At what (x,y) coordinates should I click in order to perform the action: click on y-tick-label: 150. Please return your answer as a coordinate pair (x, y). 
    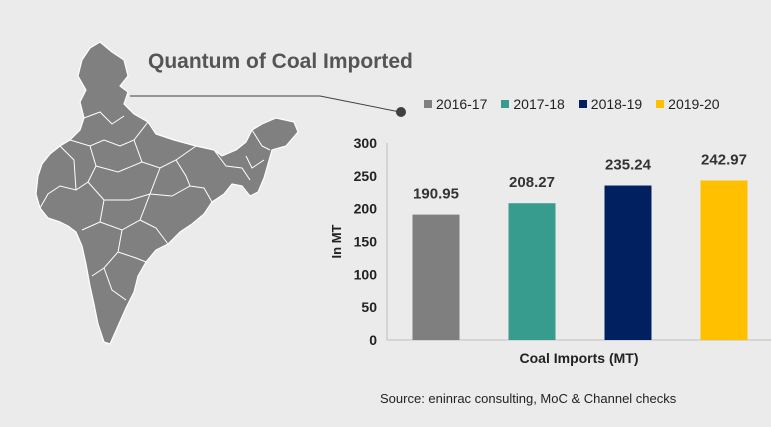
    Looking at the image, I should click on (366, 242).